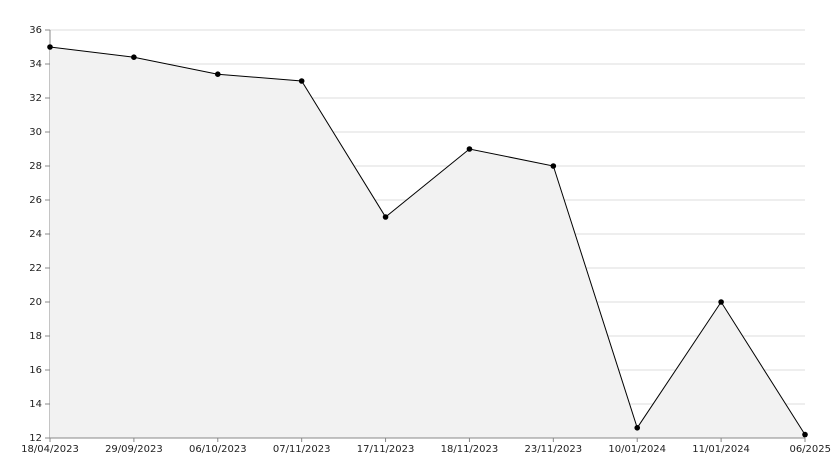  I want to click on x-tick-label: 29/09/2023, so click(134, 449).